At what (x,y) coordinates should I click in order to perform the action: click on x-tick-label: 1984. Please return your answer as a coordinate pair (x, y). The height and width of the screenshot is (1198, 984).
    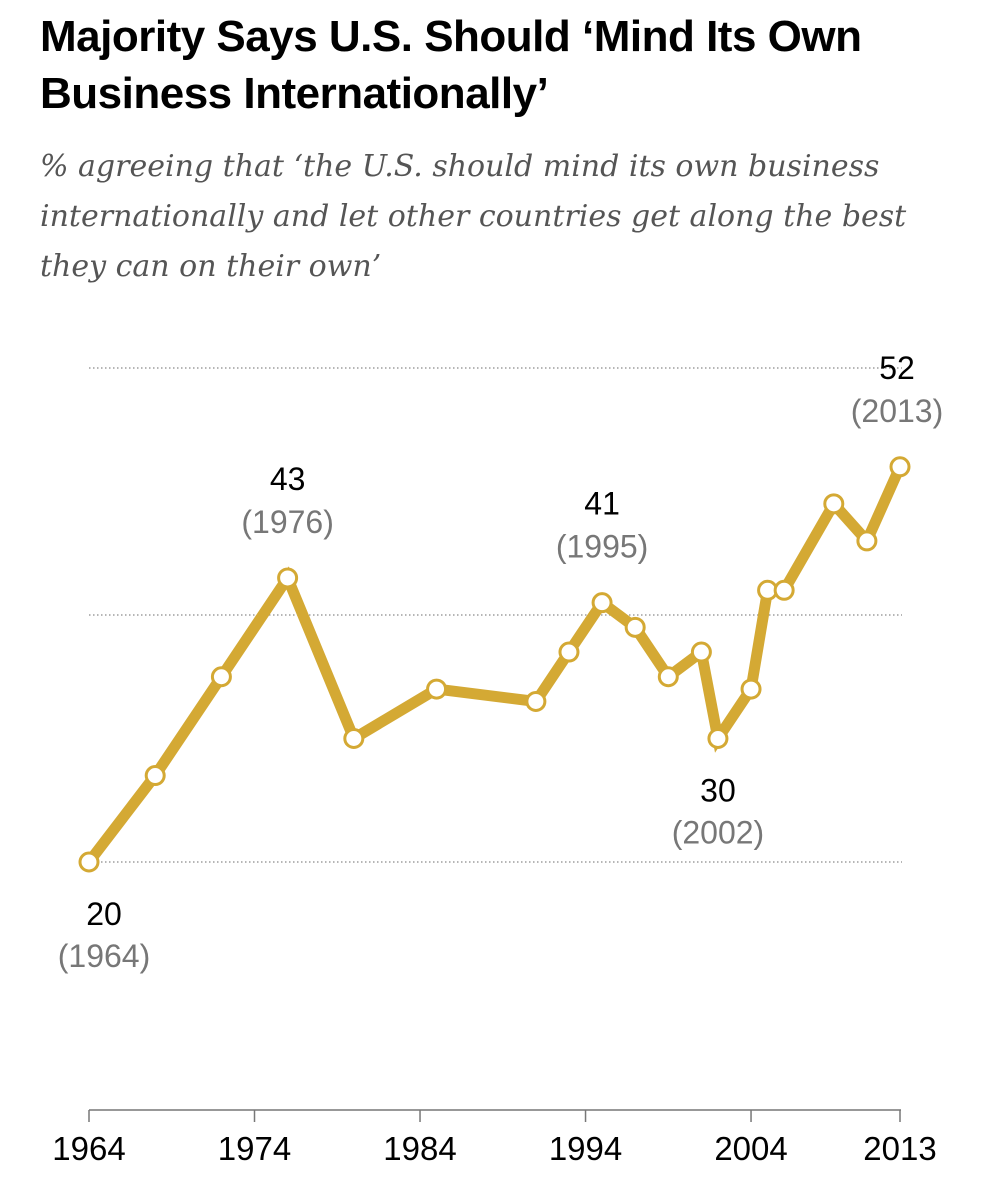
    Looking at the image, I should click on (419, 1148).